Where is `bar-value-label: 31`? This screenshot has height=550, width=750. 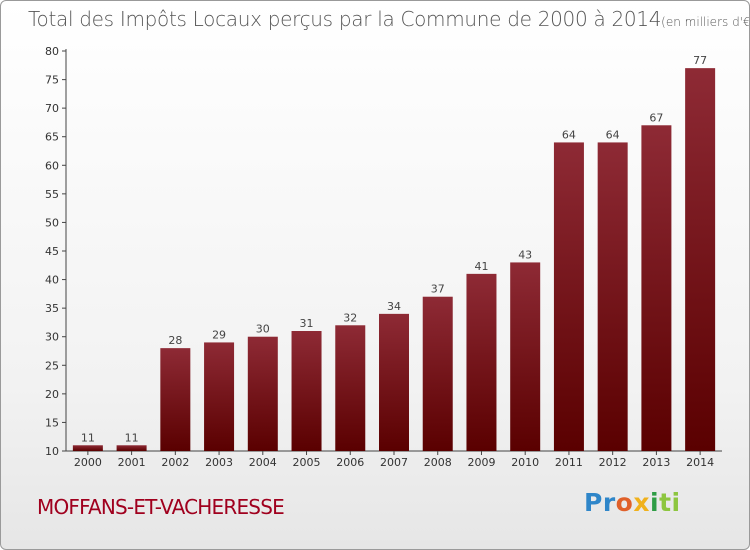
bar-value-label: 31 is located at coordinates (307, 323).